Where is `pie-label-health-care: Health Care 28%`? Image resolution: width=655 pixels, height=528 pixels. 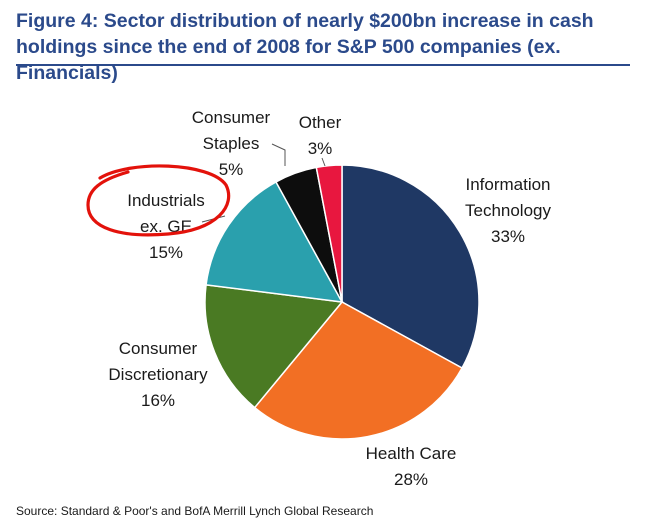 pie-label-health-care: Health Care 28% is located at coordinates (411, 466).